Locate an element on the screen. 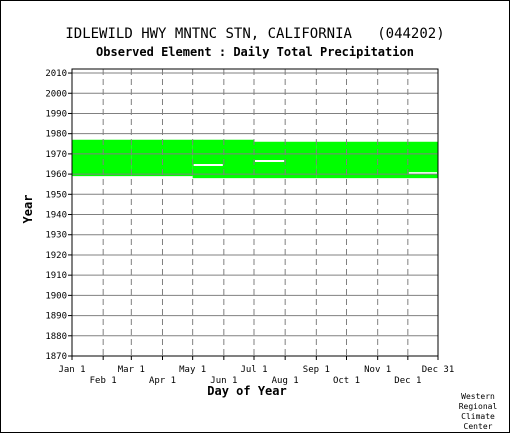 This screenshot has width=510, height=433. y-tick-label-1950: 1950 is located at coordinates (56, 195).